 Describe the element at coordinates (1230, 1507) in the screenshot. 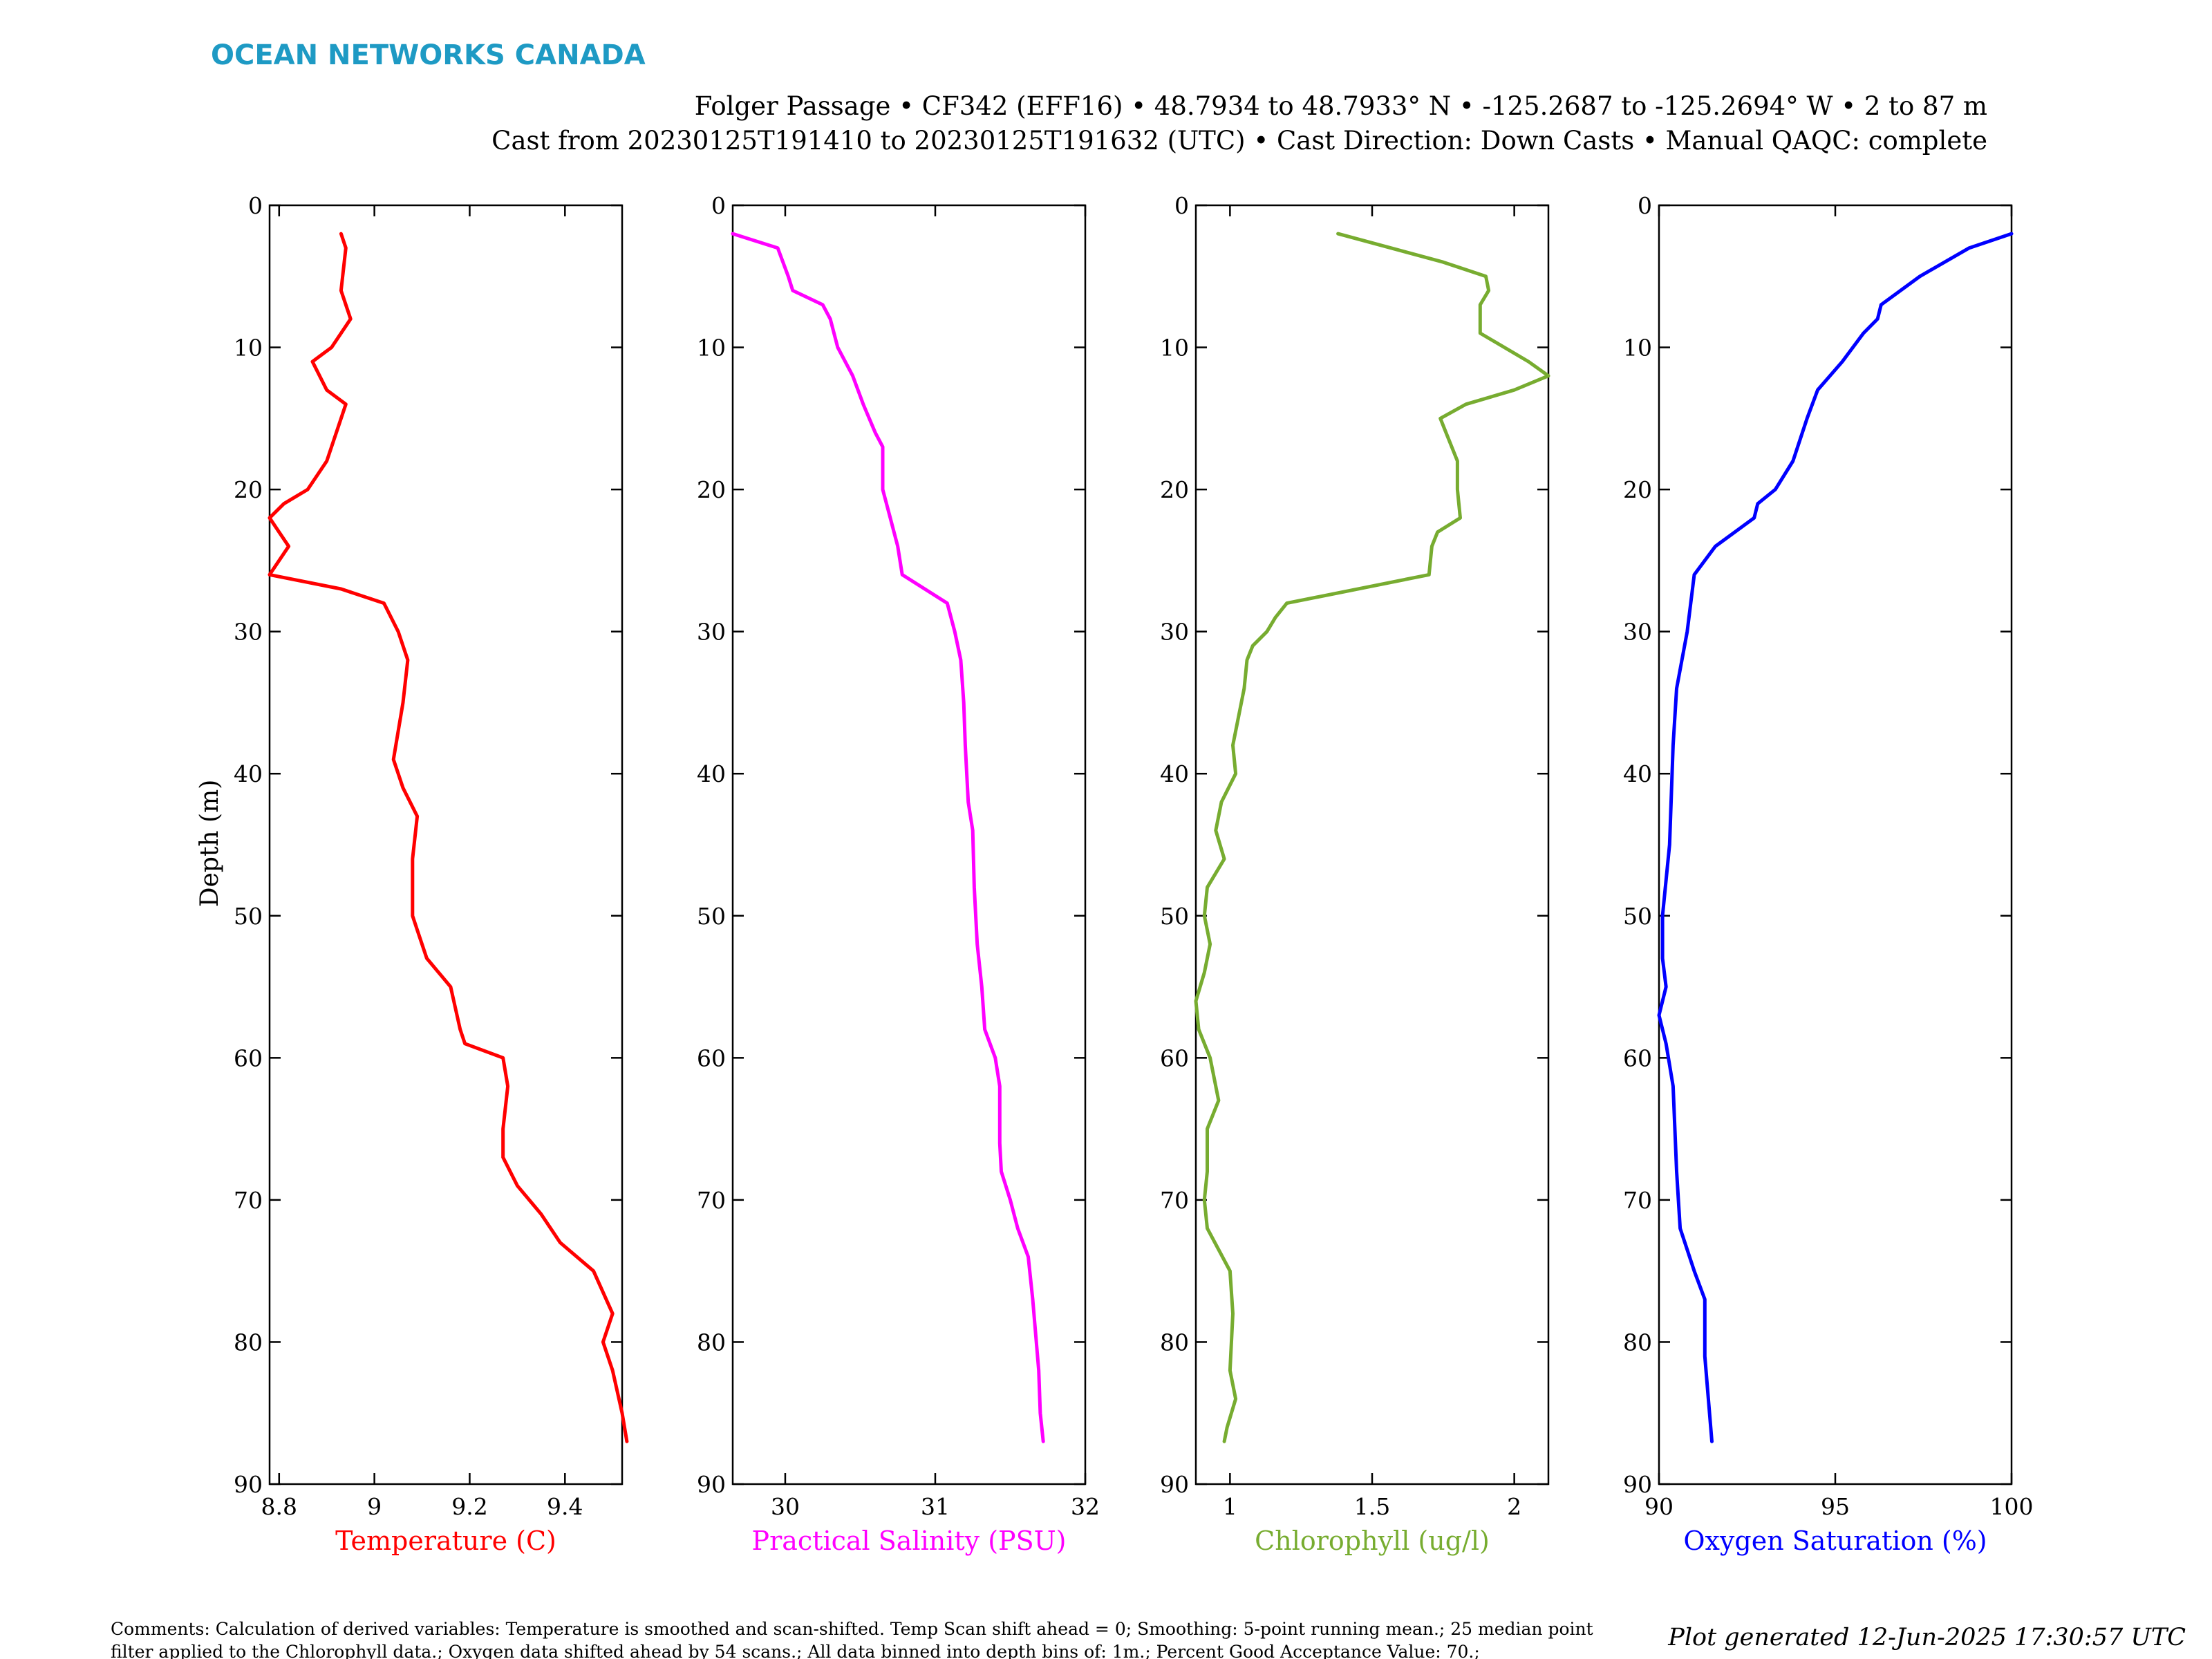

I see `x-tick-label: 1` at that location.